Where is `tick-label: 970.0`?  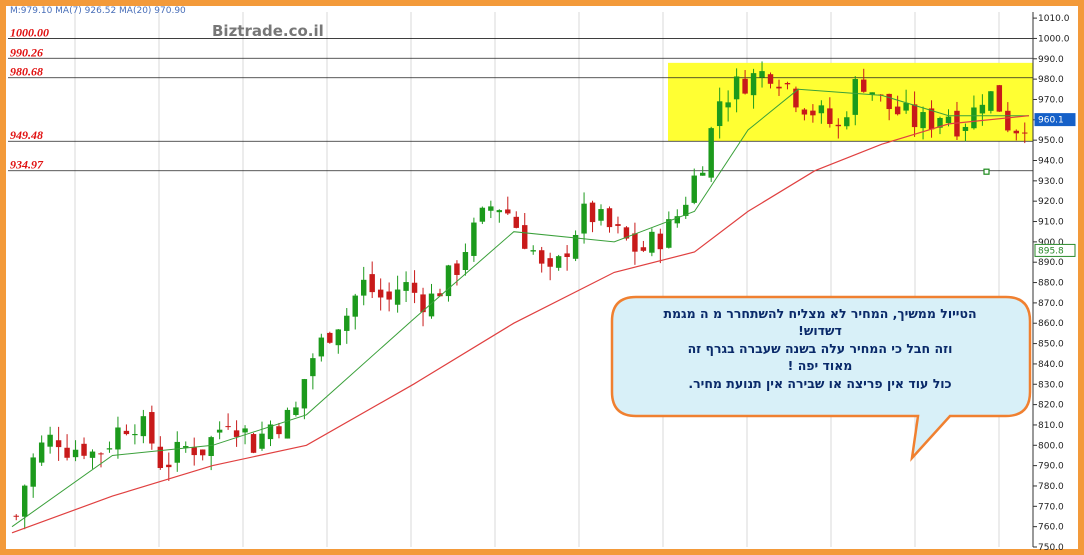 tick-label: 970.0 is located at coordinates (1051, 100).